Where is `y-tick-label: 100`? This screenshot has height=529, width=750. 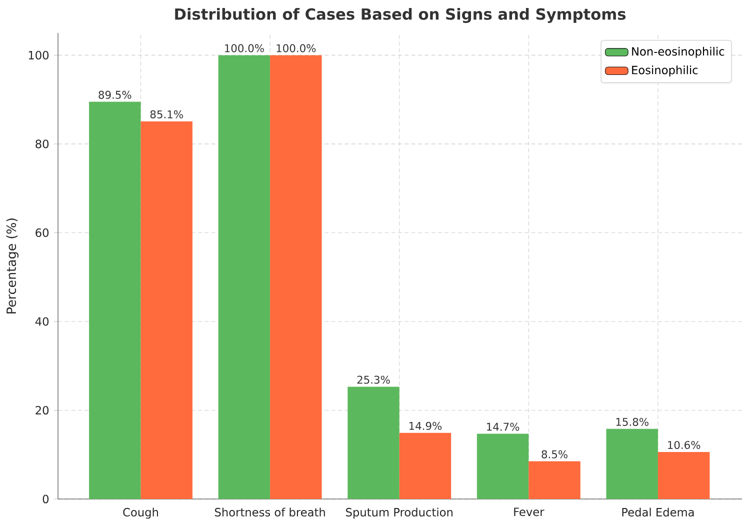
y-tick-label: 100 is located at coordinates (38, 55).